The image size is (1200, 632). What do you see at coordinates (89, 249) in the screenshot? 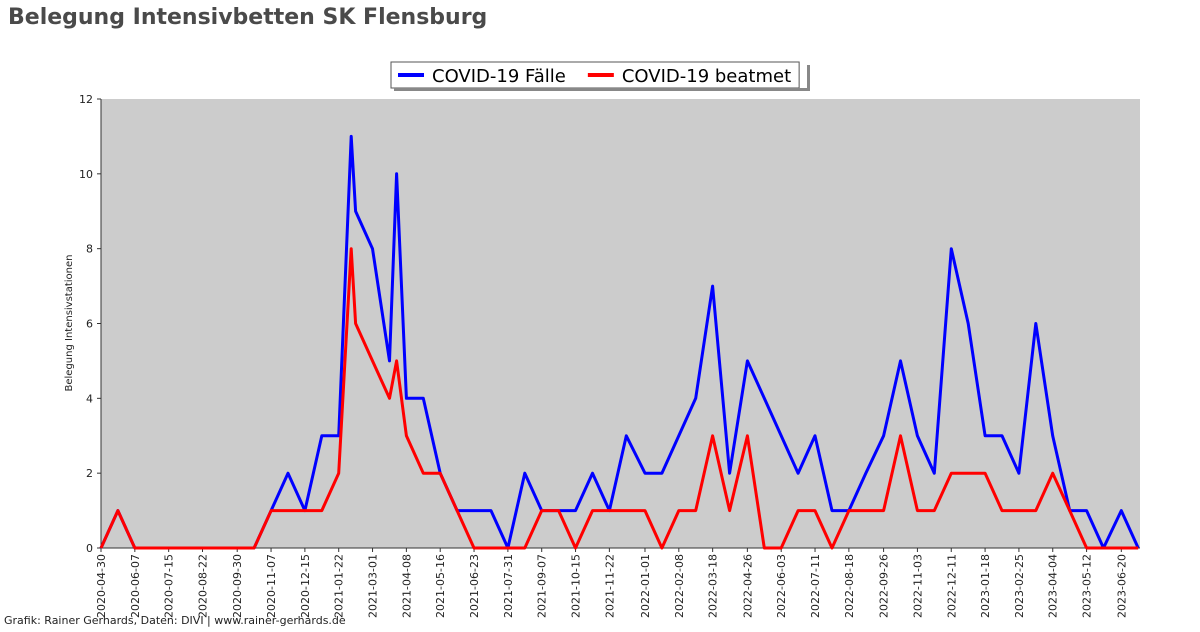
I see `y-tick-label: 8` at bounding box center [89, 249].